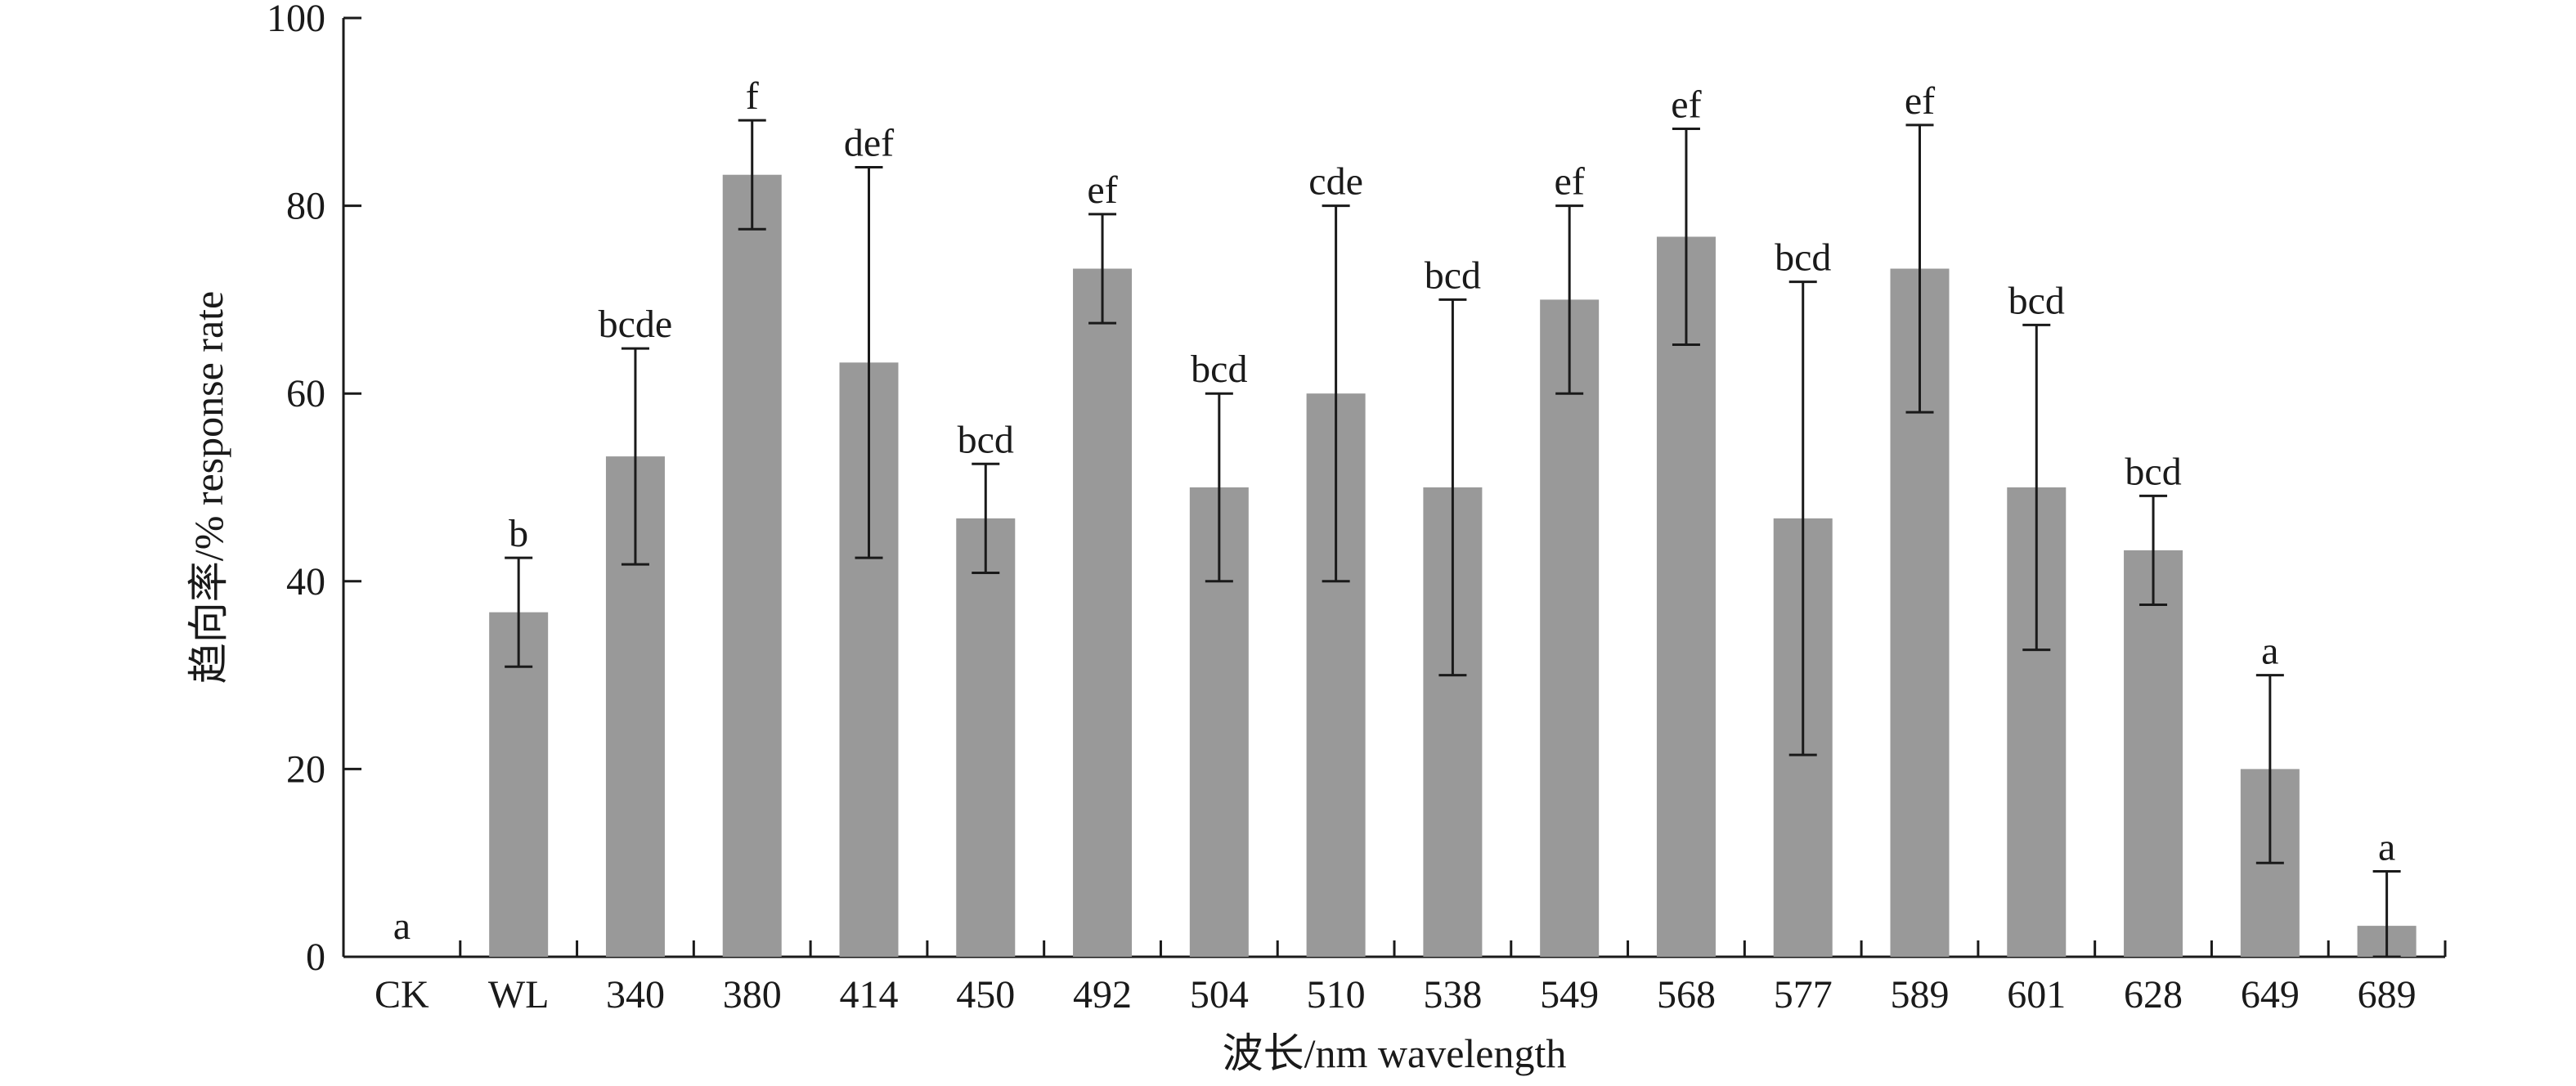 The width and height of the screenshot is (2576, 1086). What do you see at coordinates (1336, 994) in the screenshot?
I see `x-tick-label: 510` at bounding box center [1336, 994].